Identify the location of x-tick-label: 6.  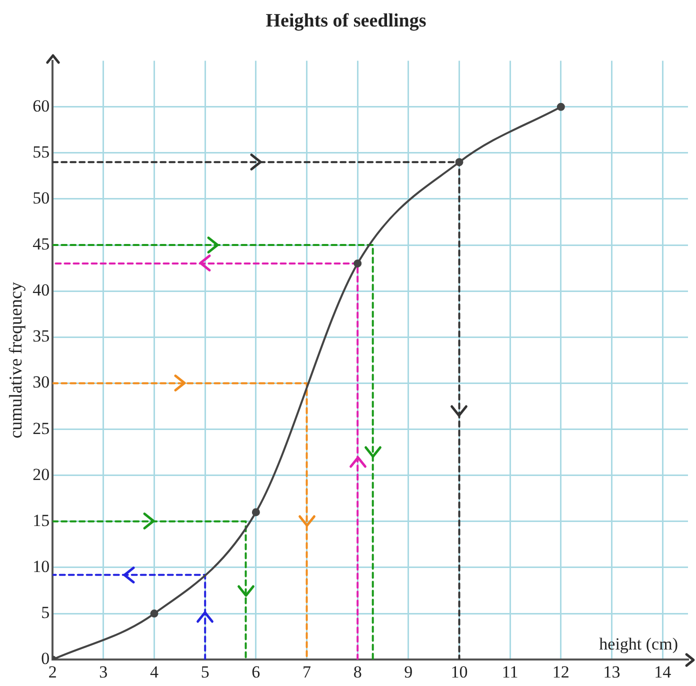
(256, 672).